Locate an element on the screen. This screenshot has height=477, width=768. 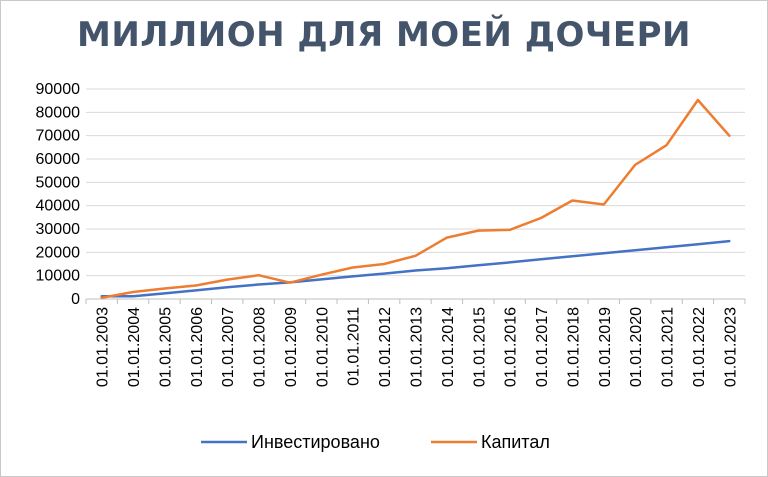
x-tick-label: 01.01.2011 is located at coordinates (354, 346).